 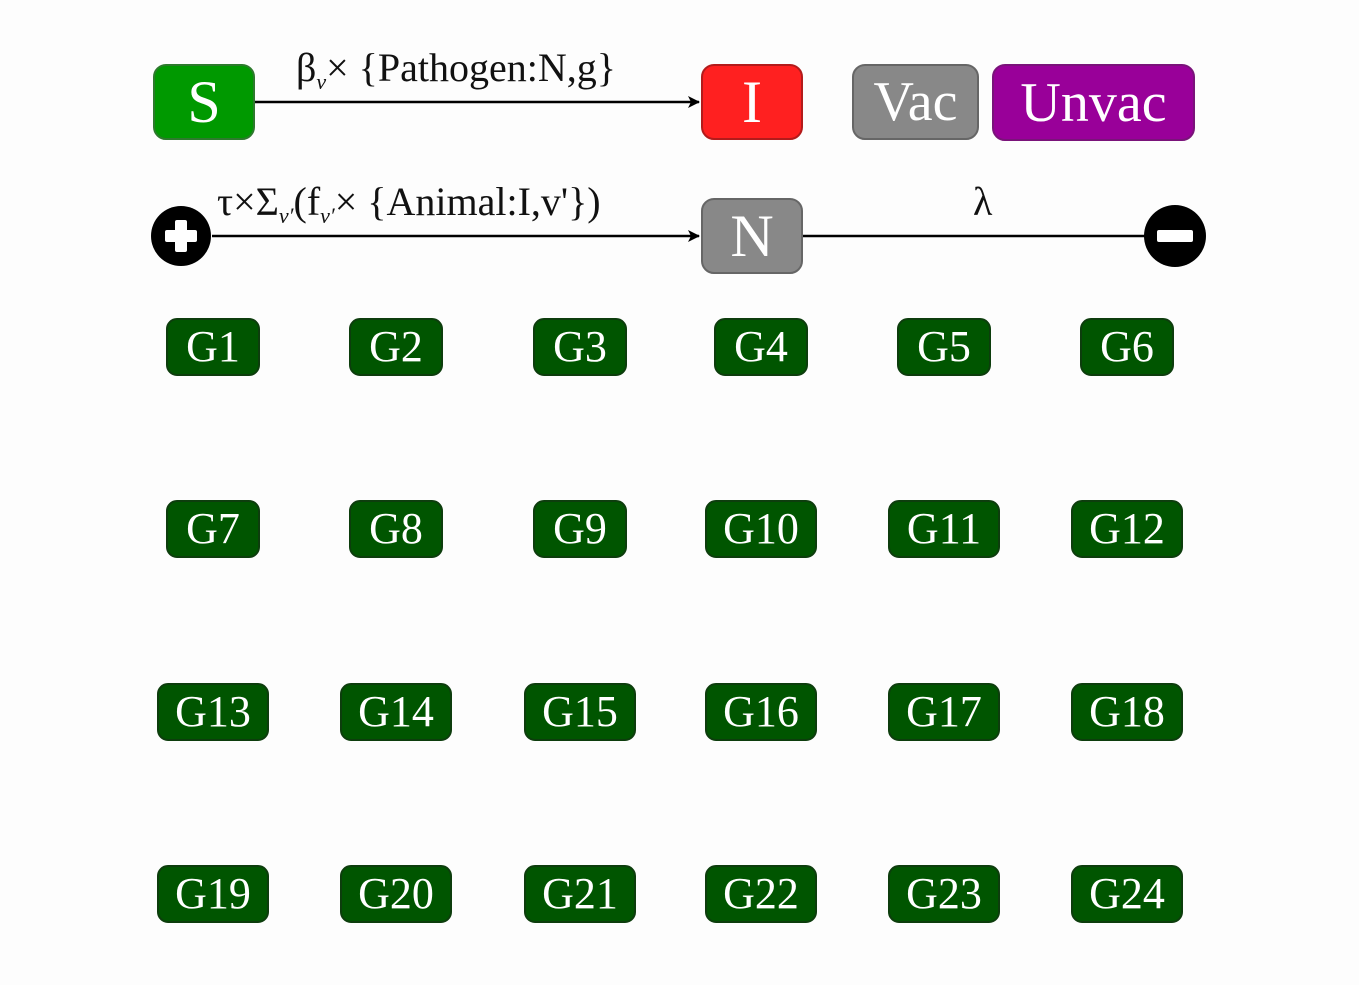 I want to click on beta-subscript: v, so click(x=321, y=81).